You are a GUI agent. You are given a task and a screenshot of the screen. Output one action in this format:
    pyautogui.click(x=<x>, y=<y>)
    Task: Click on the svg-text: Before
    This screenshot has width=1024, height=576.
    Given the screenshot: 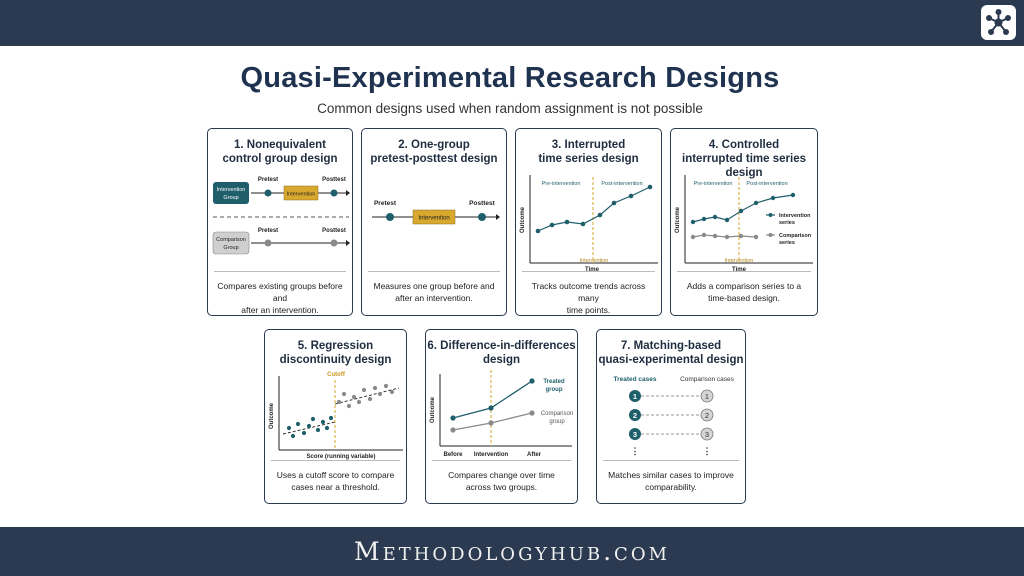 What is the action you would take?
    pyautogui.click(x=453, y=455)
    